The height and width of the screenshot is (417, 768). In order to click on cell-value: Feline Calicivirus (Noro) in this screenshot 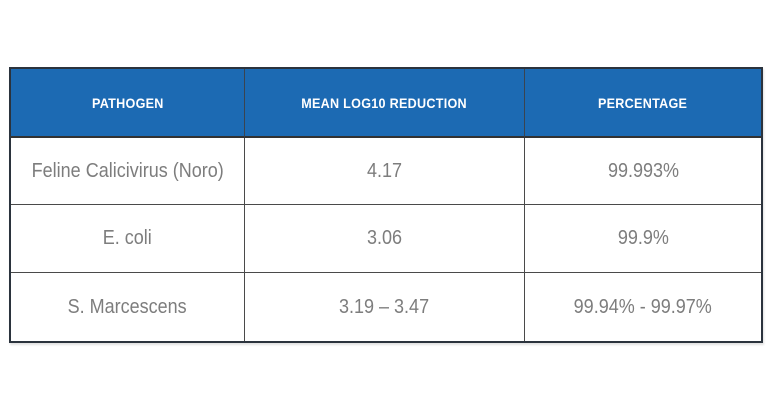, I will do `click(127, 170)`.